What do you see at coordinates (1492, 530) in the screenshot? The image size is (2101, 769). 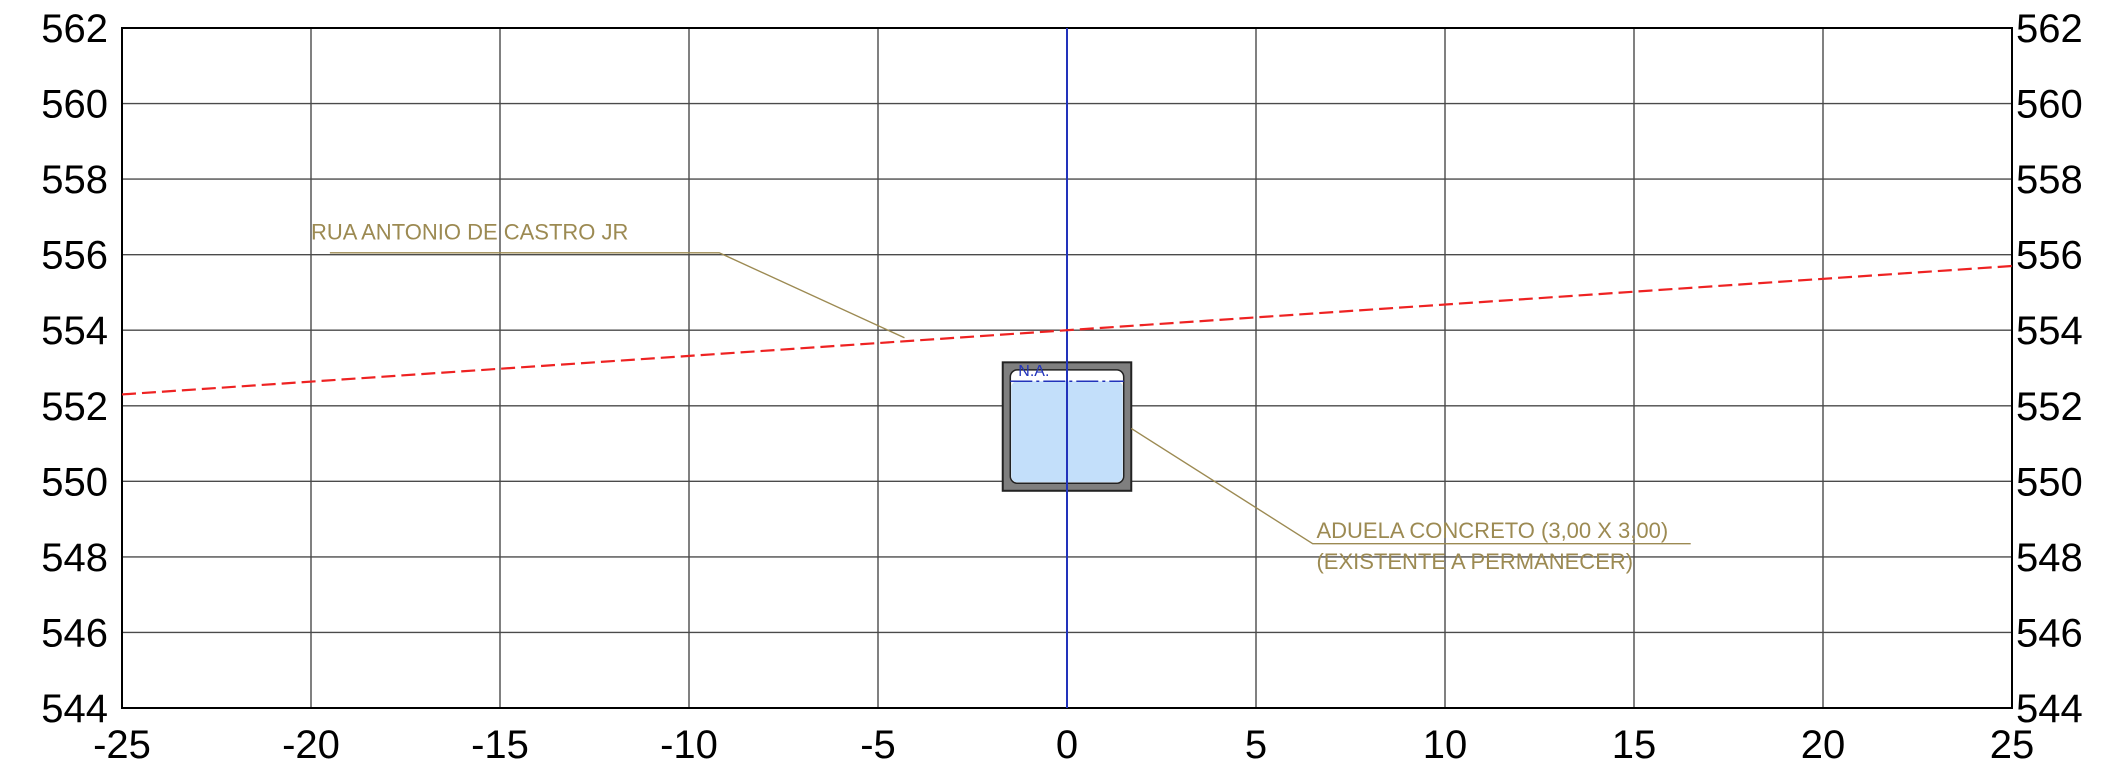 I see `annotation-label-culvert: ADUELA CONCRETO (3,00 X 3,00)` at bounding box center [1492, 530].